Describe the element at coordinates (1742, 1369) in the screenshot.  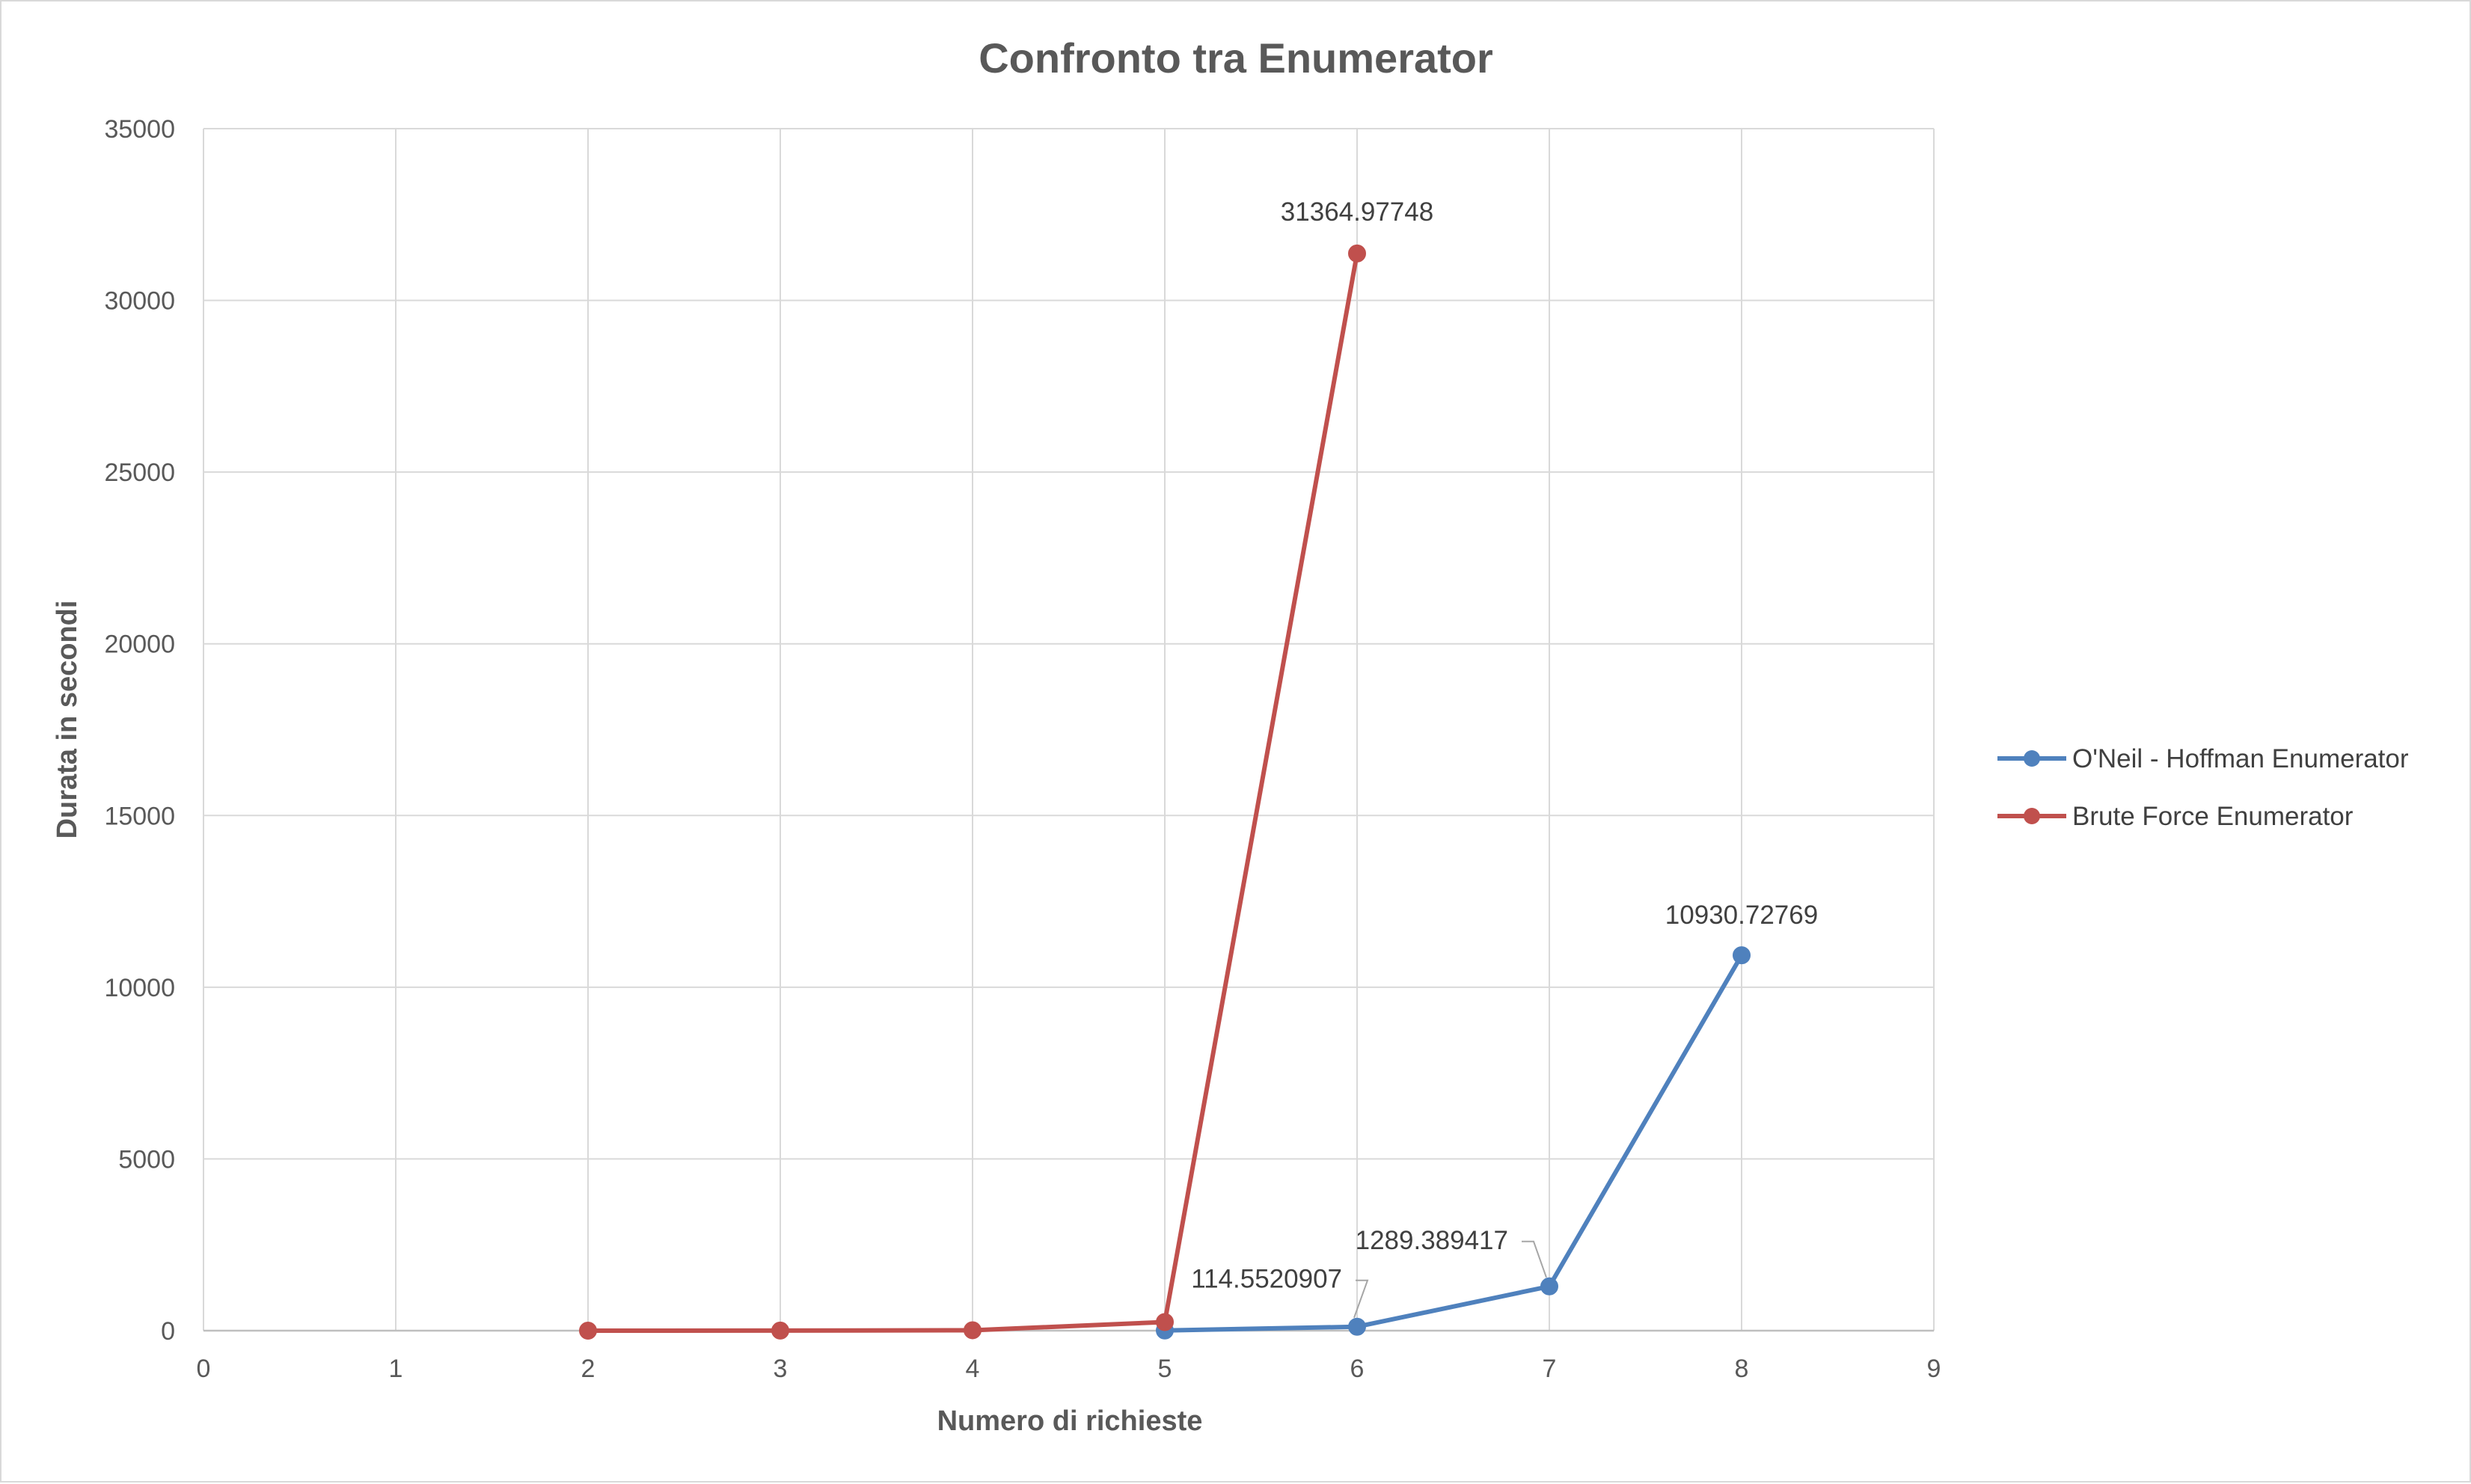
I see `x-tick-label: 8` at that location.